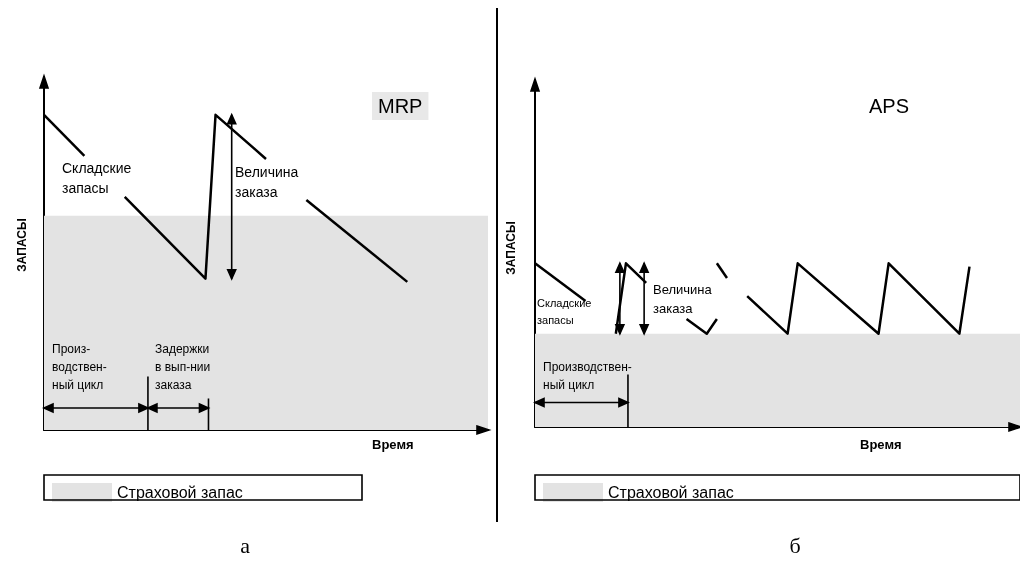  What do you see at coordinates (245, 545) in the screenshot?
I see `text: а` at bounding box center [245, 545].